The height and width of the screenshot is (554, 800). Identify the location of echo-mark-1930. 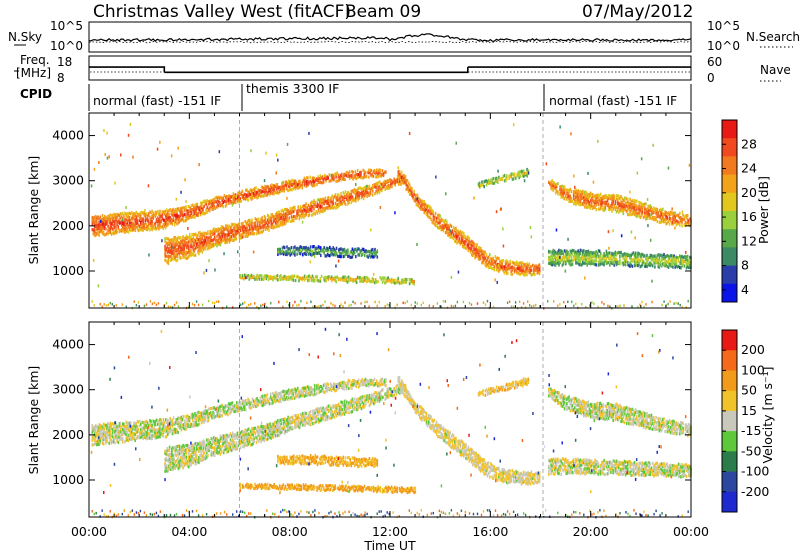
(367, 196).